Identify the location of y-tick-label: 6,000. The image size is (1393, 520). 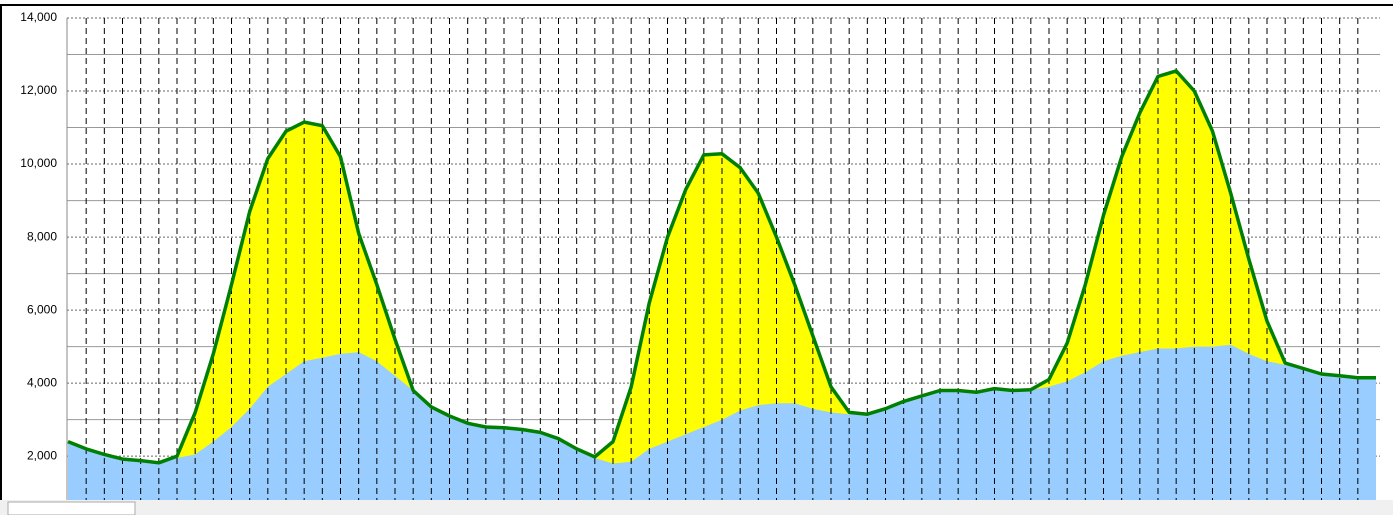
(42, 309).